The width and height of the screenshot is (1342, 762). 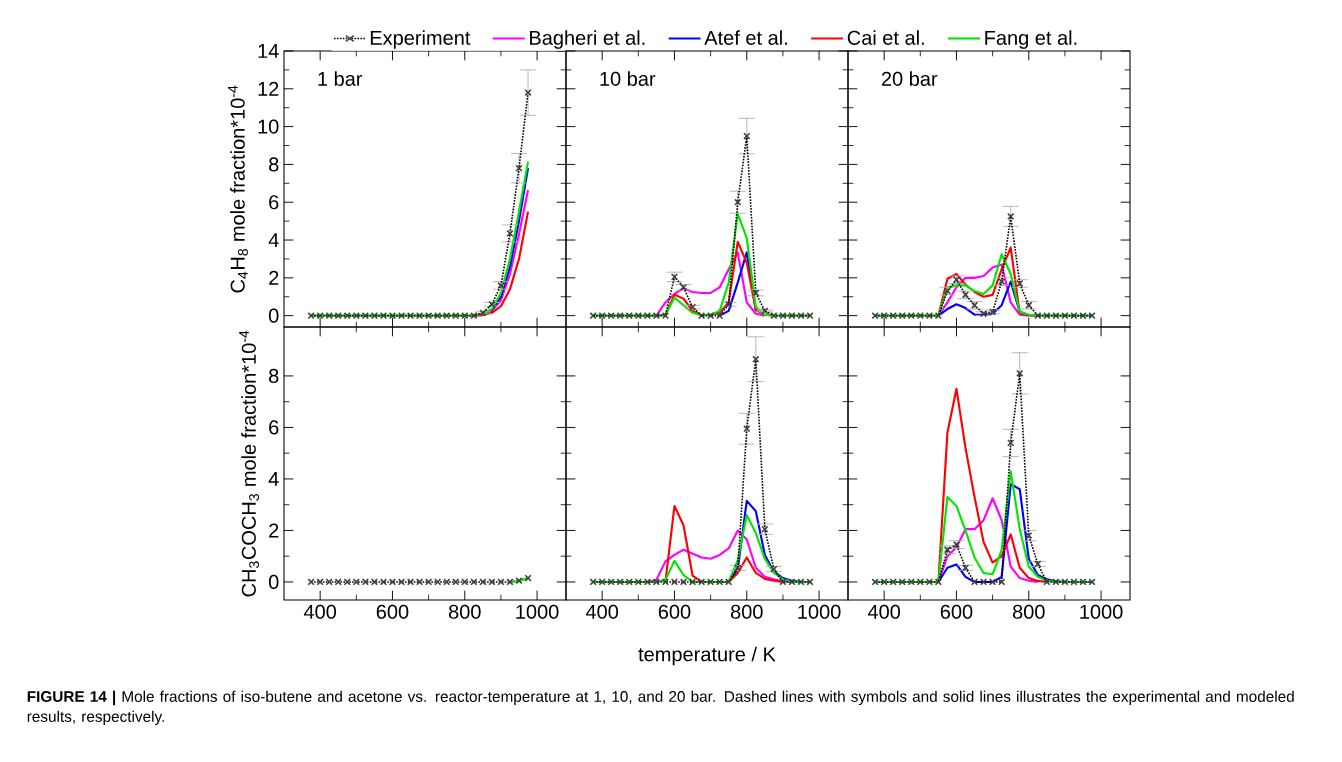 I want to click on y-tick-label: 14, so click(x=268, y=51).